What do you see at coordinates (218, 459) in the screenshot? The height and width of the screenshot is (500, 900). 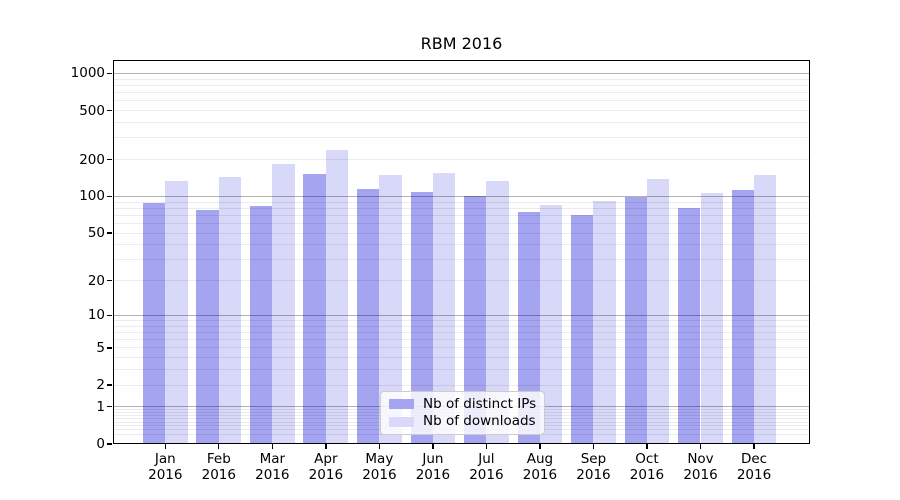 I see `x-tick-month: Feb` at bounding box center [218, 459].